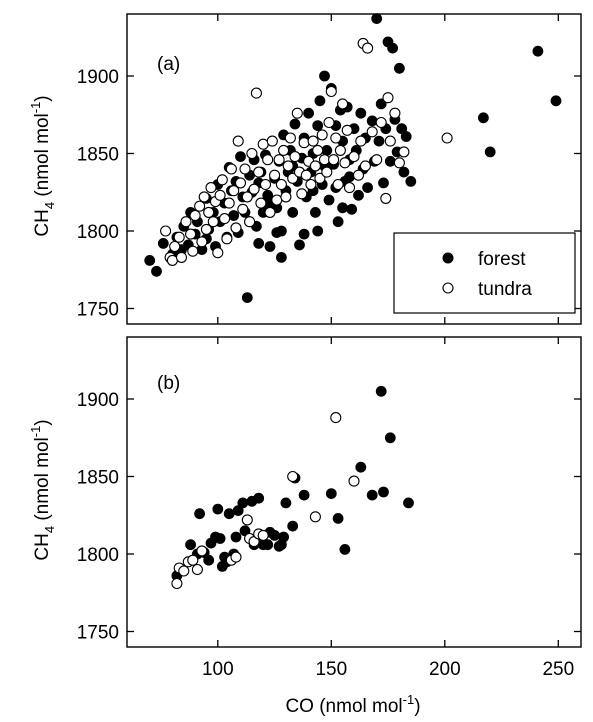 The image size is (593, 722). What do you see at coordinates (445, 669) in the screenshot?
I see `x-tick-label: 200` at bounding box center [445, 669].